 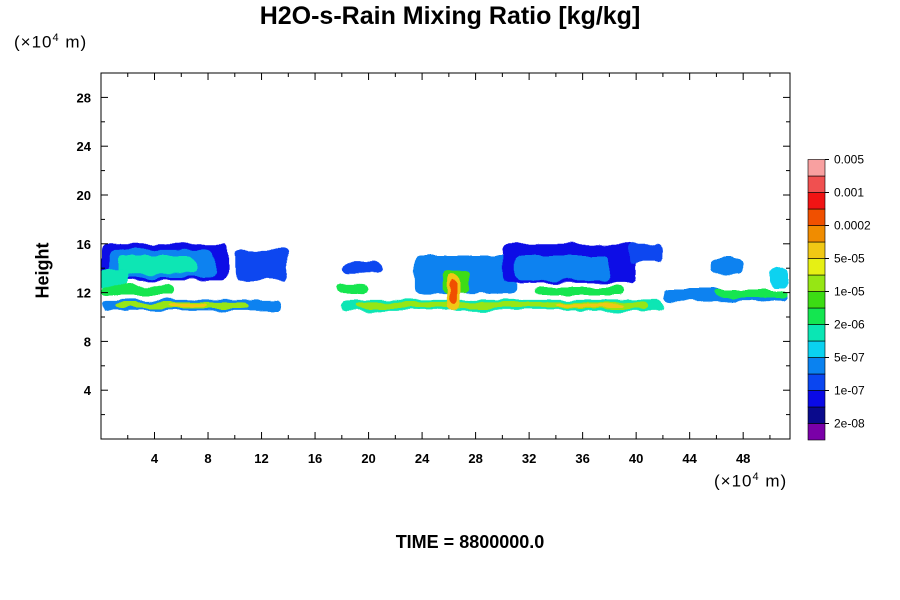 I want to click on x-tick-label: 24, so click(x=422, y=458).